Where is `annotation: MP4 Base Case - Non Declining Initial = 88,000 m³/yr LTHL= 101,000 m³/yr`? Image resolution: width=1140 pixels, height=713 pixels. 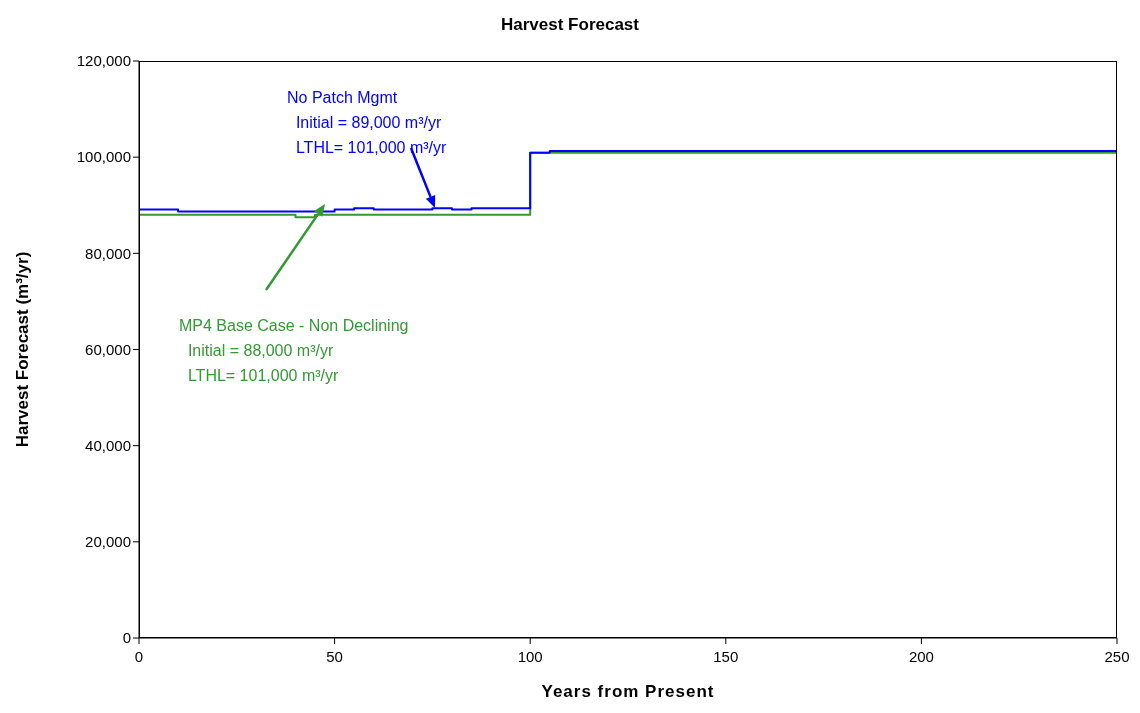
annotation: MP4 Base Case - Non Declining Initial = 88,000 m³/yr LTHL= 101,000 m³/yr is located at coordinates (294, 351).